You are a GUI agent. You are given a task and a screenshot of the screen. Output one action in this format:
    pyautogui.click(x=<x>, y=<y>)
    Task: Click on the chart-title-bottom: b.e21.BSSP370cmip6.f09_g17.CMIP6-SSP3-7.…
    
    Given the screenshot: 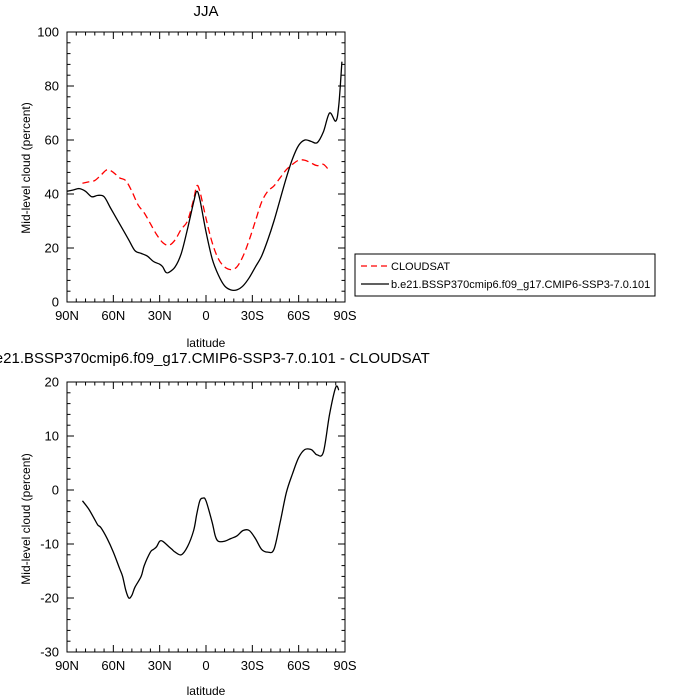 What is the action you would take?
    pyautogui.click(x=215, y=358)
    